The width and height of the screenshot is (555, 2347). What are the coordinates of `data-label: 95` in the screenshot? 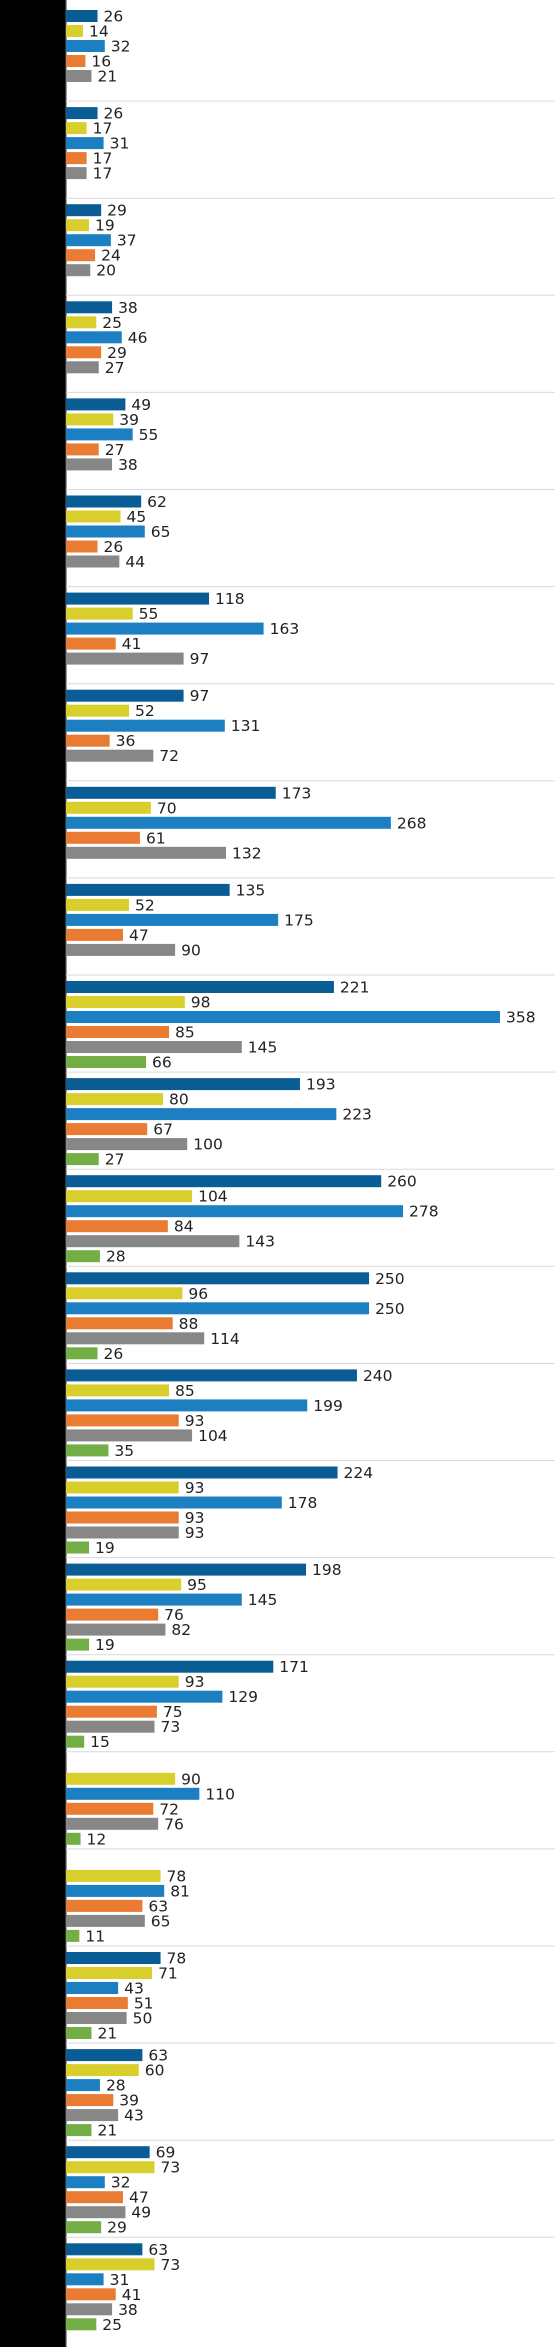 It's located at (197, 1585).